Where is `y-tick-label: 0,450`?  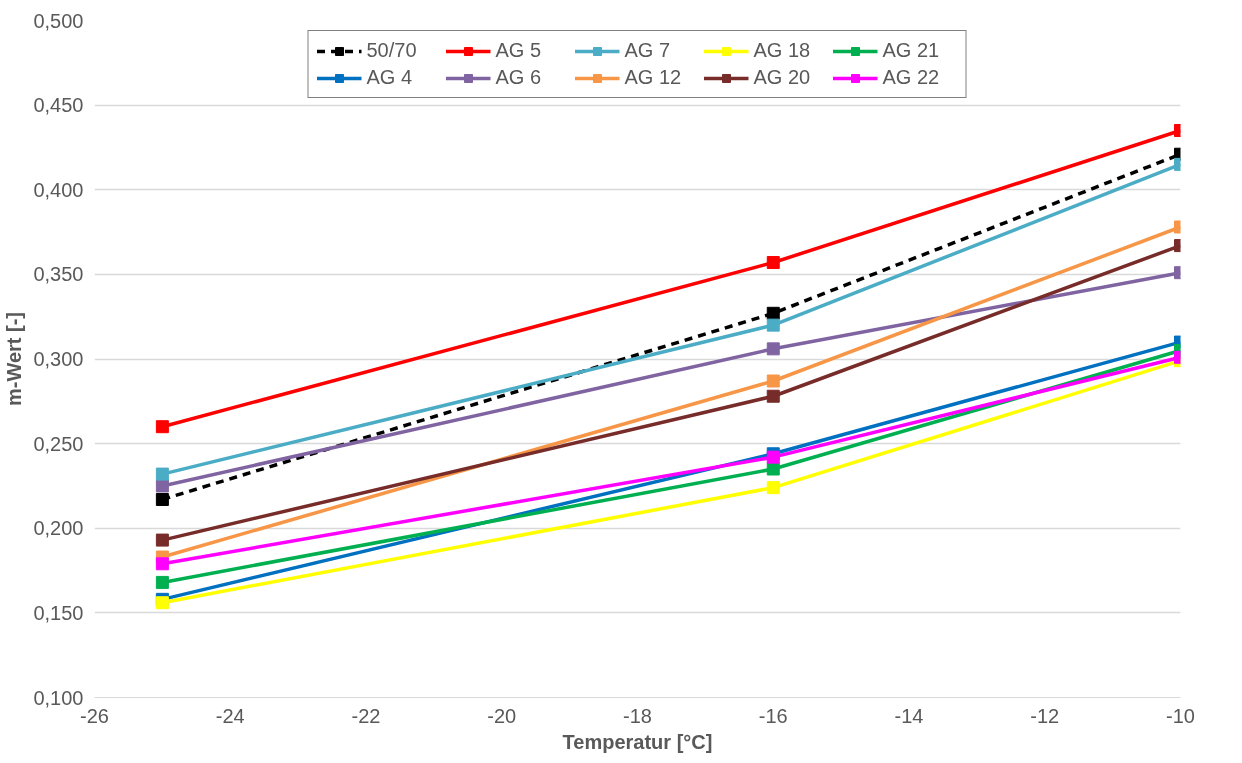 y-tick-label: 0,450 is located at coordinates (58, 105).